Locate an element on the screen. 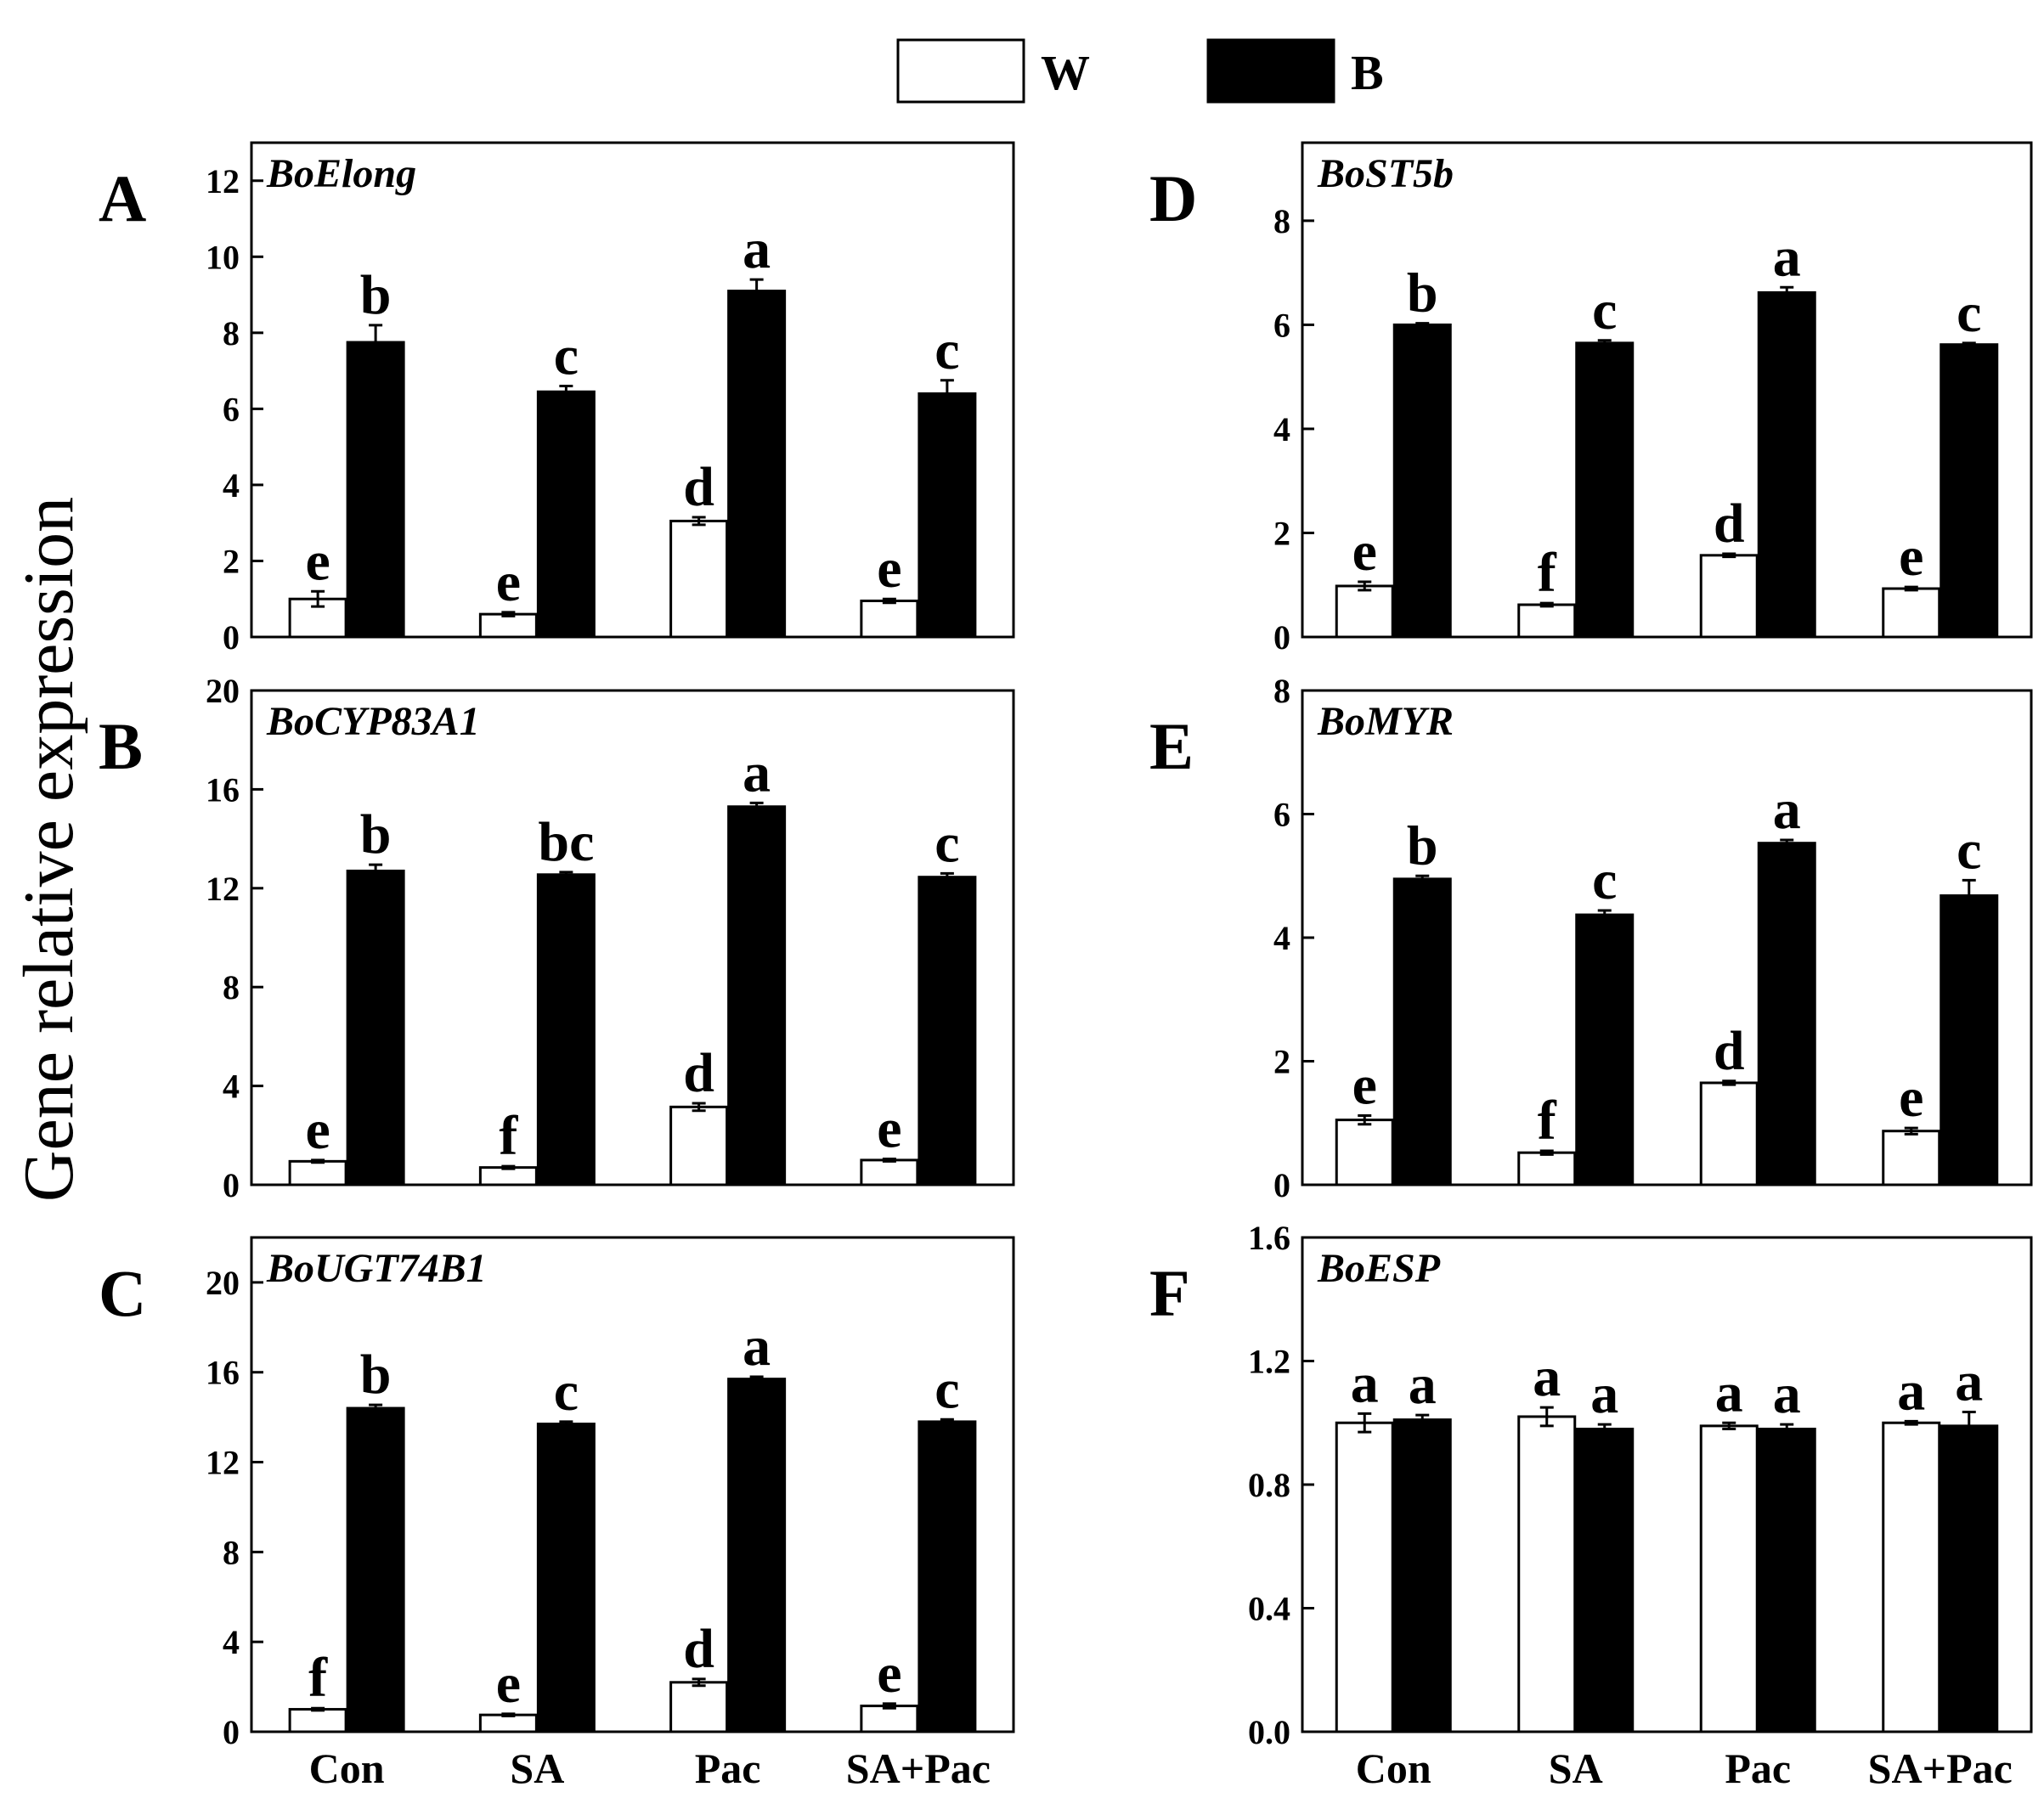 The image size is (2044, 1798). gene-title: BoUGT74B1 is located at coordinates (376, 1268).